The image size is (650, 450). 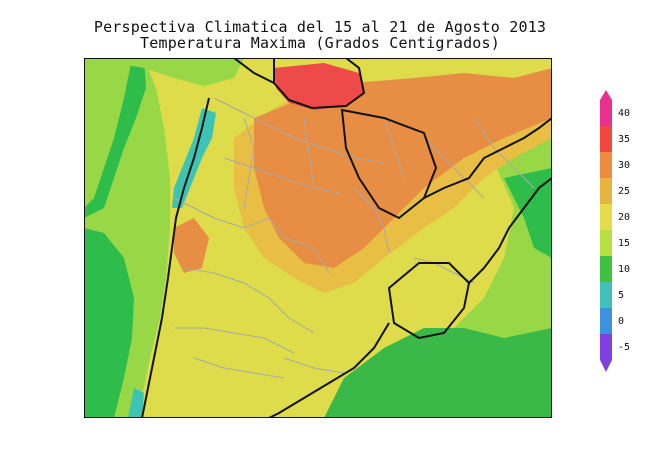 What do you see at coordinates (115, 138) in the screenshot?
I see `zone-green-dark-west` at bounding box center [115, 138].